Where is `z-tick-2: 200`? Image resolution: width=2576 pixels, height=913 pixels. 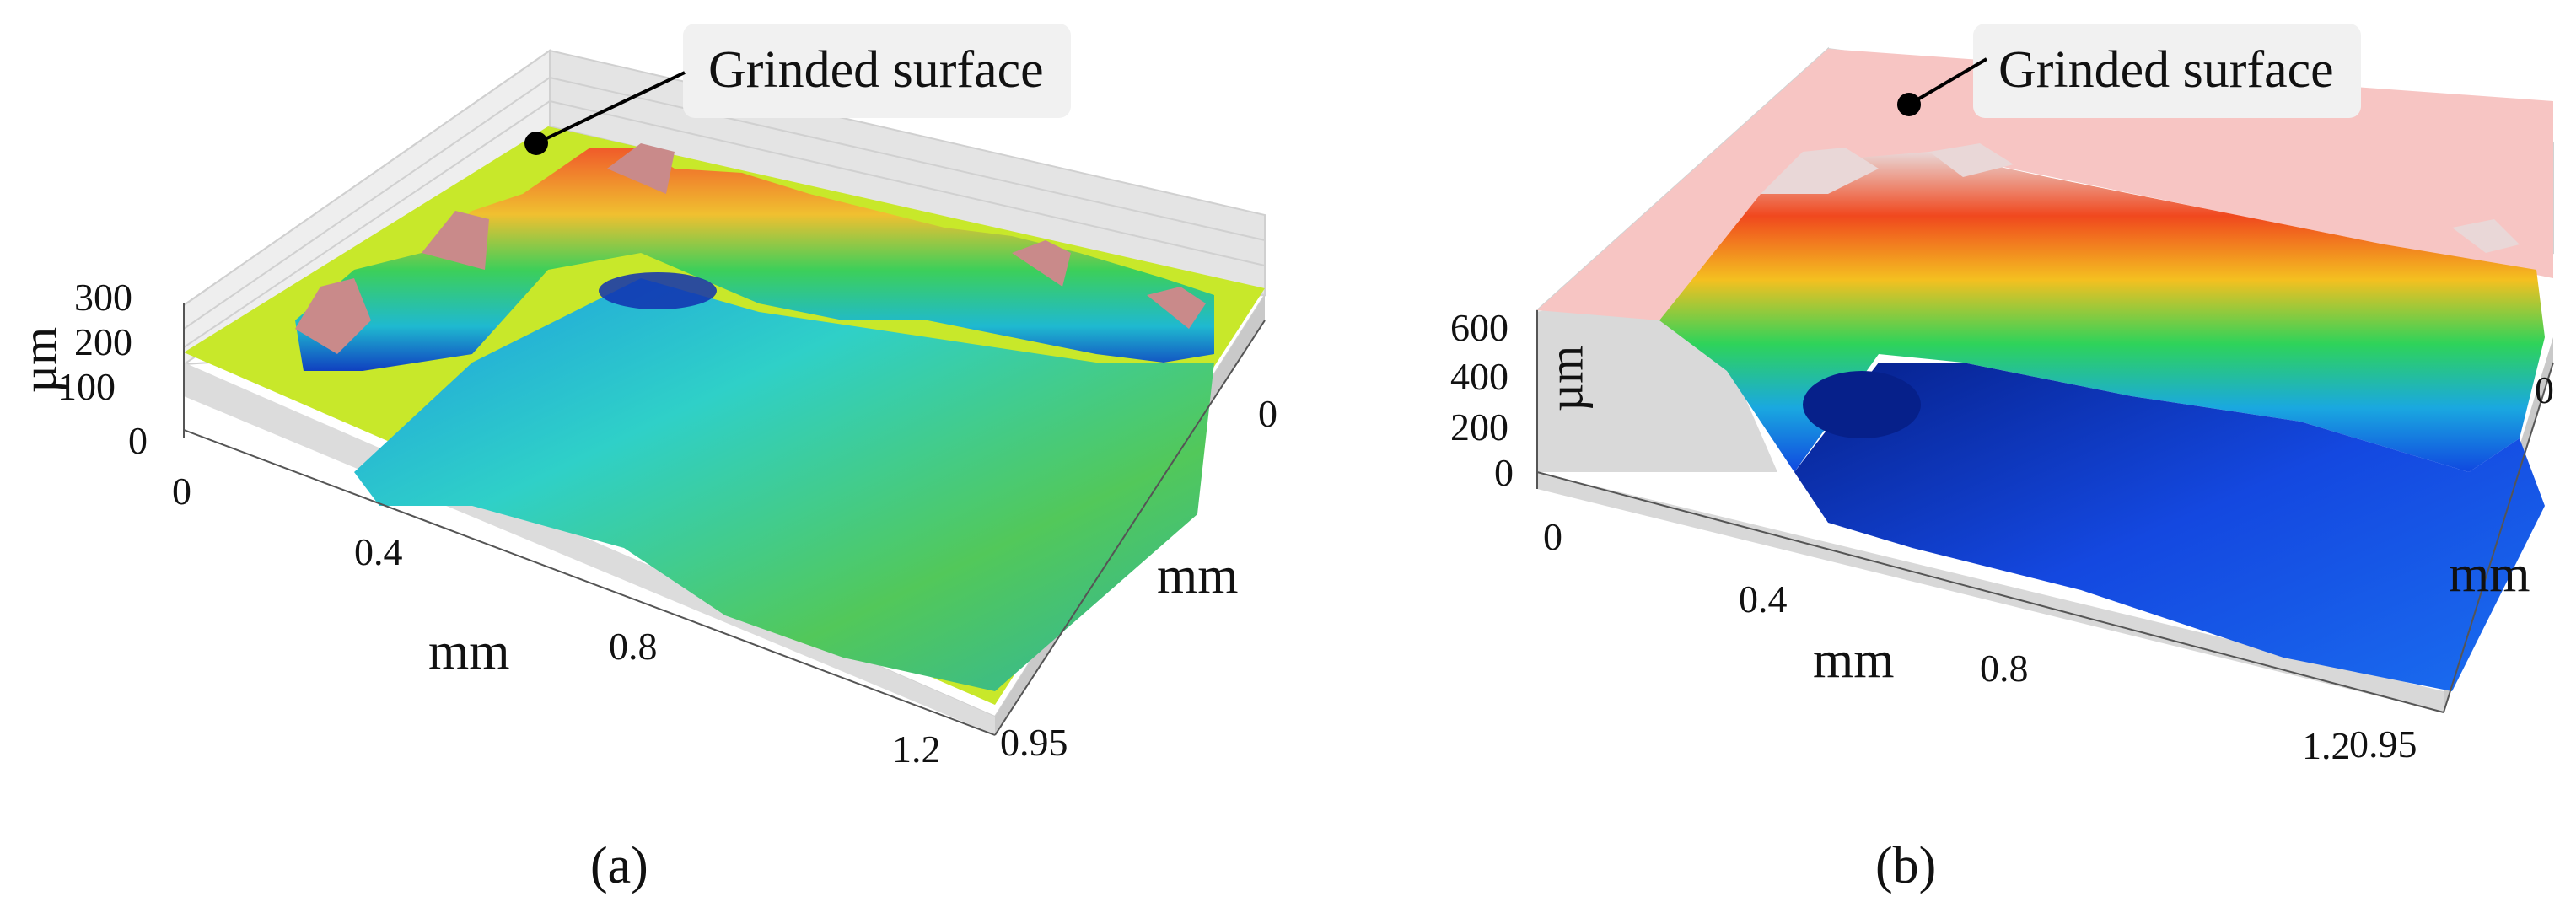 z-tick-2: 200 is located at coordinates (103, 341).